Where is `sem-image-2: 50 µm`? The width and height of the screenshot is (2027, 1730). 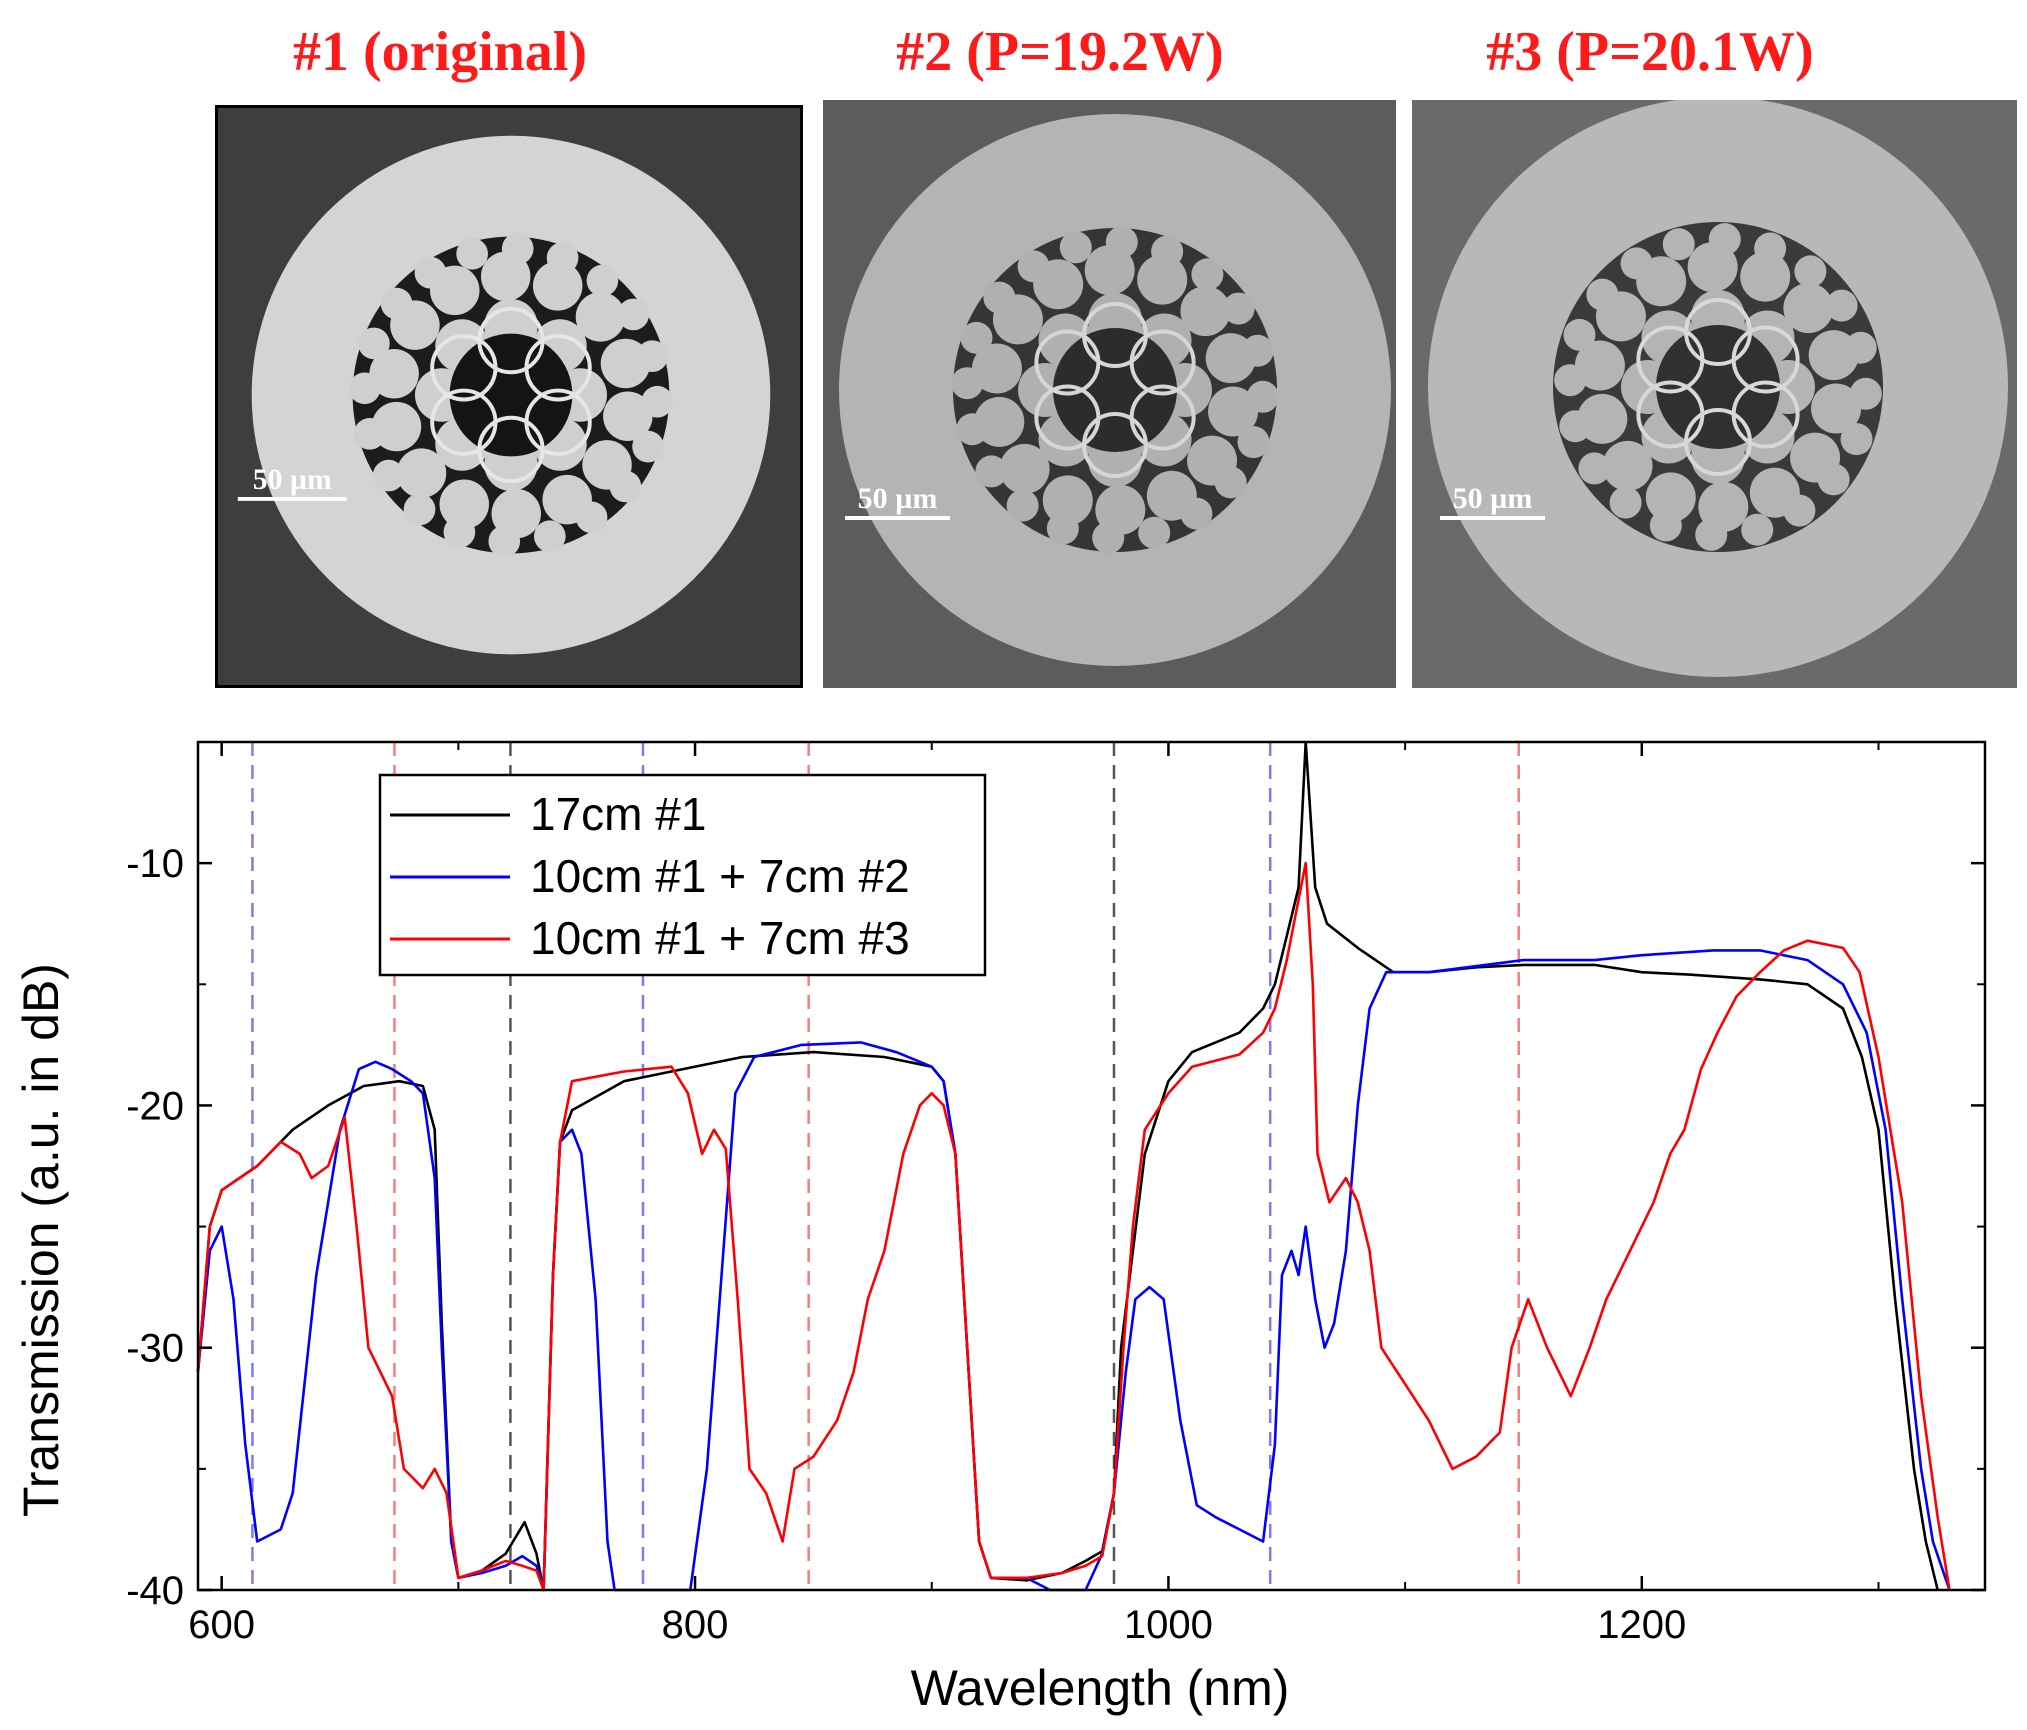 sem-image-2: 50 µm is located at coordinates (1109, 394).